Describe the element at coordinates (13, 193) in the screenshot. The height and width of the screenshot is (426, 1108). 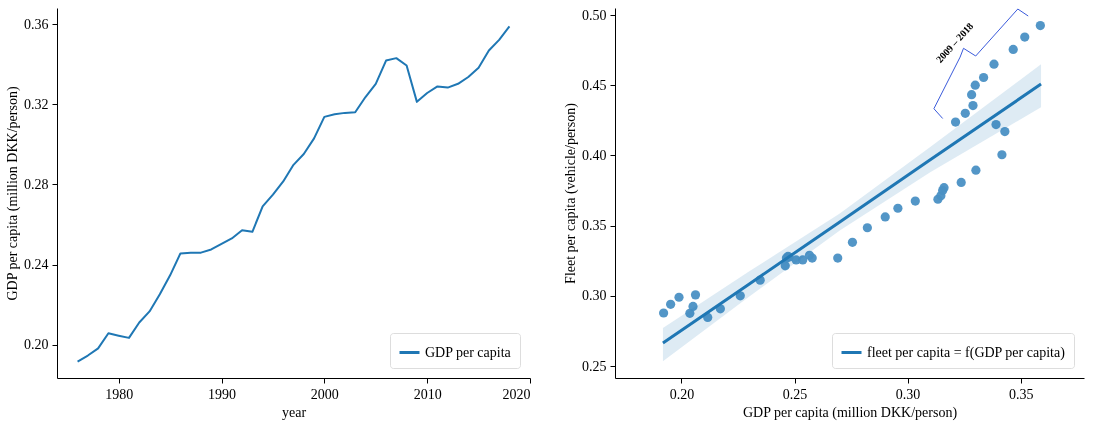
I see `y-axis-title: GDP per capita (million DKK/person)` at that location.